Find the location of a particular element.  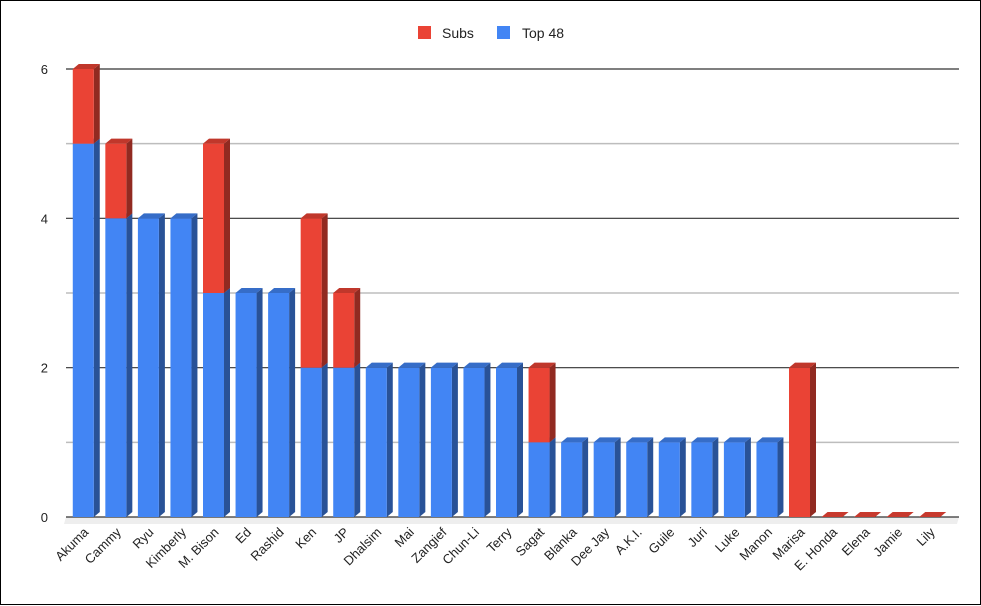

bar-top-48-cammy is located at coordinates (119, 365).